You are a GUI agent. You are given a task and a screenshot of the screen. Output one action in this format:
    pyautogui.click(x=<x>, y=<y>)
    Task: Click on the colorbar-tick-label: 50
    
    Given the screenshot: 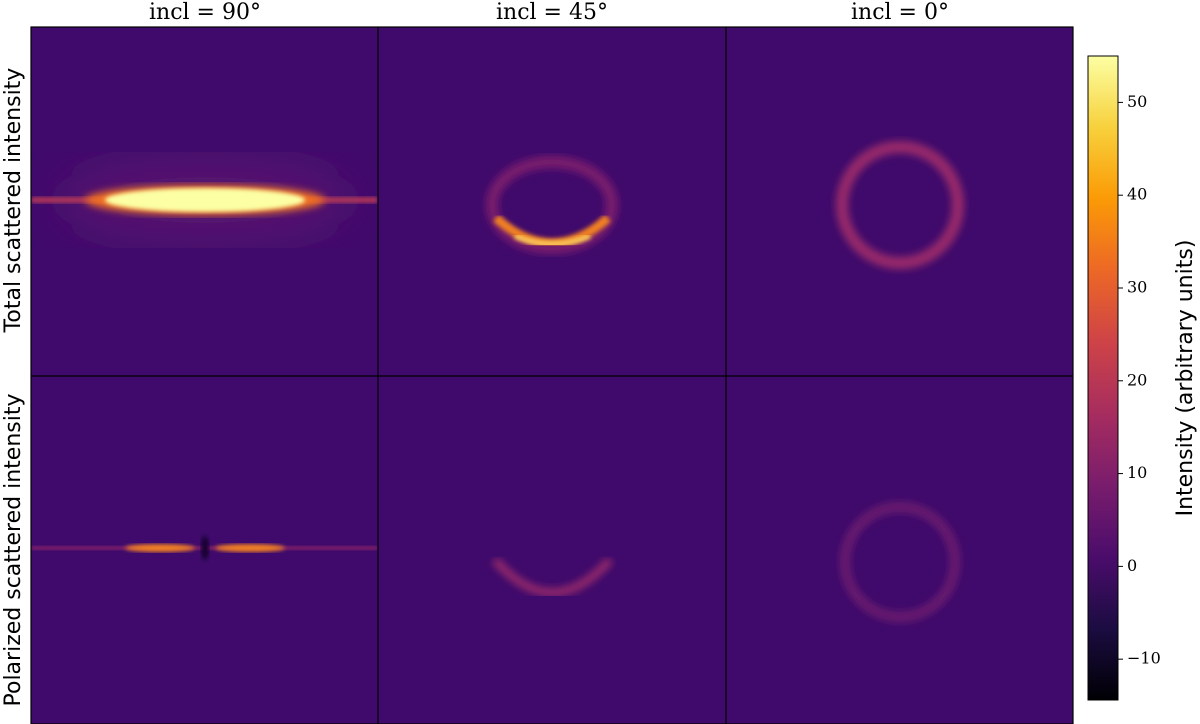 What is the action you would take?
    pyautogui.click(x=1137, y=101)
    